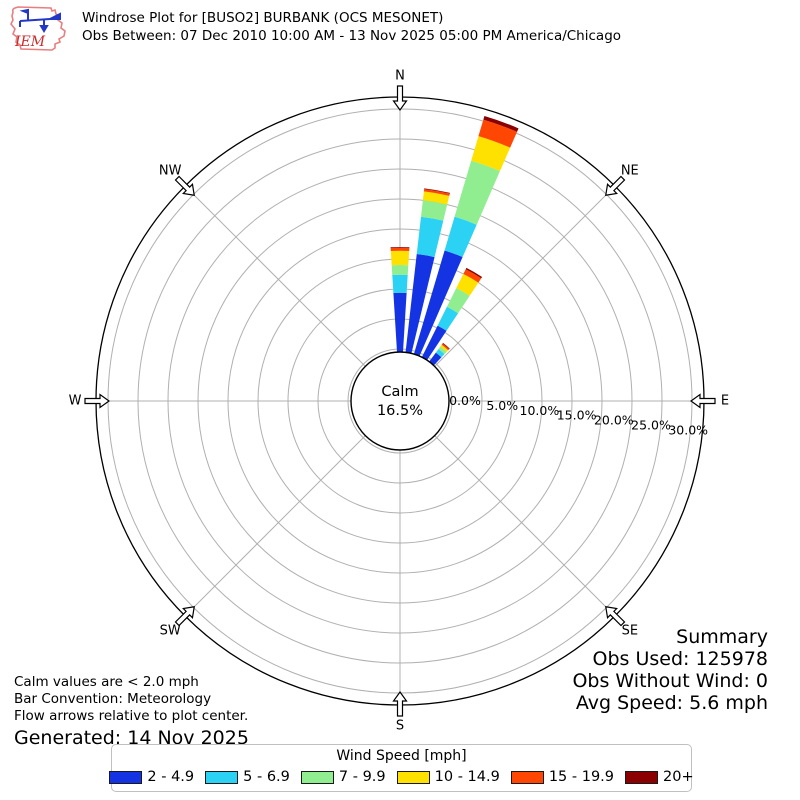 The image size is (800, 800). What do you see at coordinates (75, 401) in the screenshot?
I see `compass-label-w: W` at bounding box center [75, 401].